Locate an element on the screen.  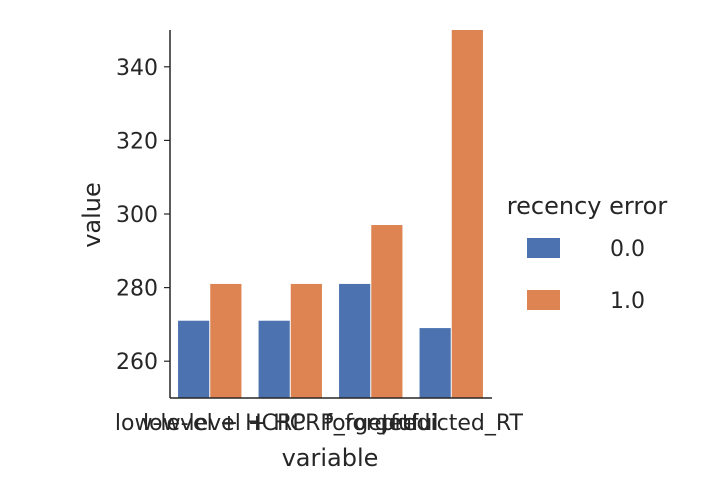
x-tick-label: low-level + HCRP is located at coordinates (210, 423).